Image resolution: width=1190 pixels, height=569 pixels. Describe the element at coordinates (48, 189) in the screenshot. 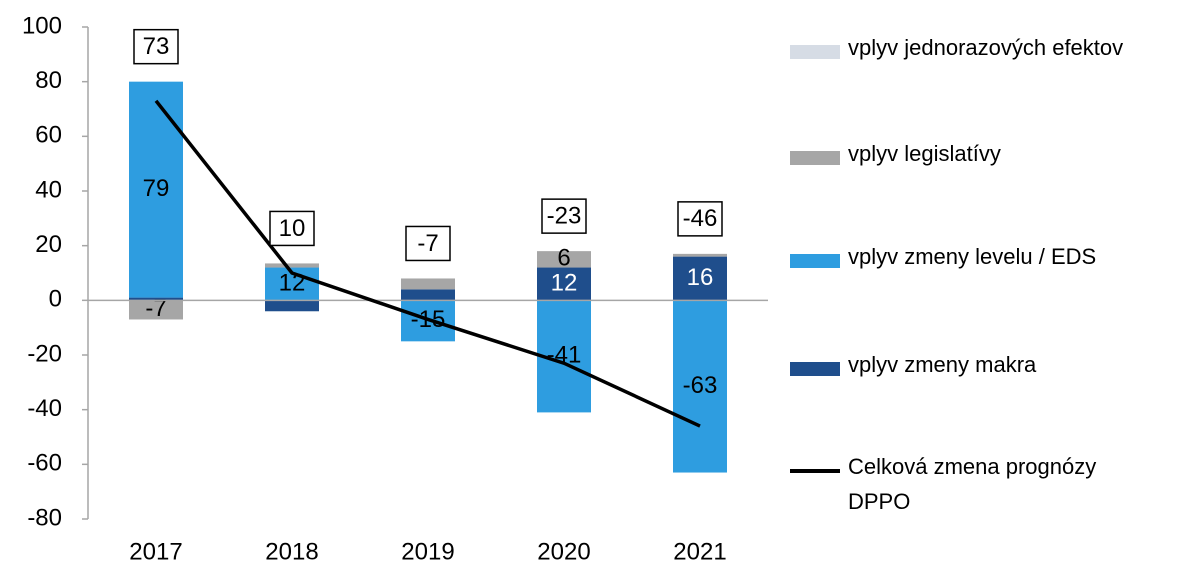

I see `y-tick-label: 40` at that location.